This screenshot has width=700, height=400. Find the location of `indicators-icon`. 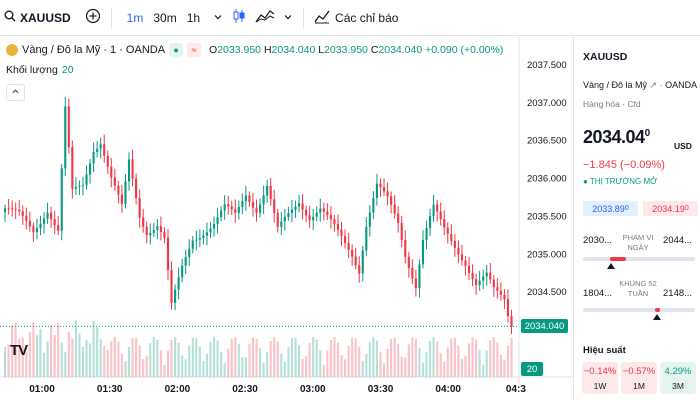

indicators-icon is located at coordinates (322, 17).